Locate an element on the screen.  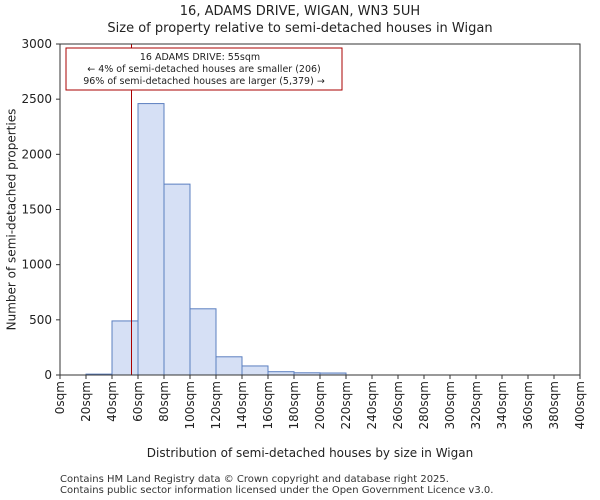
y-tick-label: 500 is located at coordinates (40, 320).